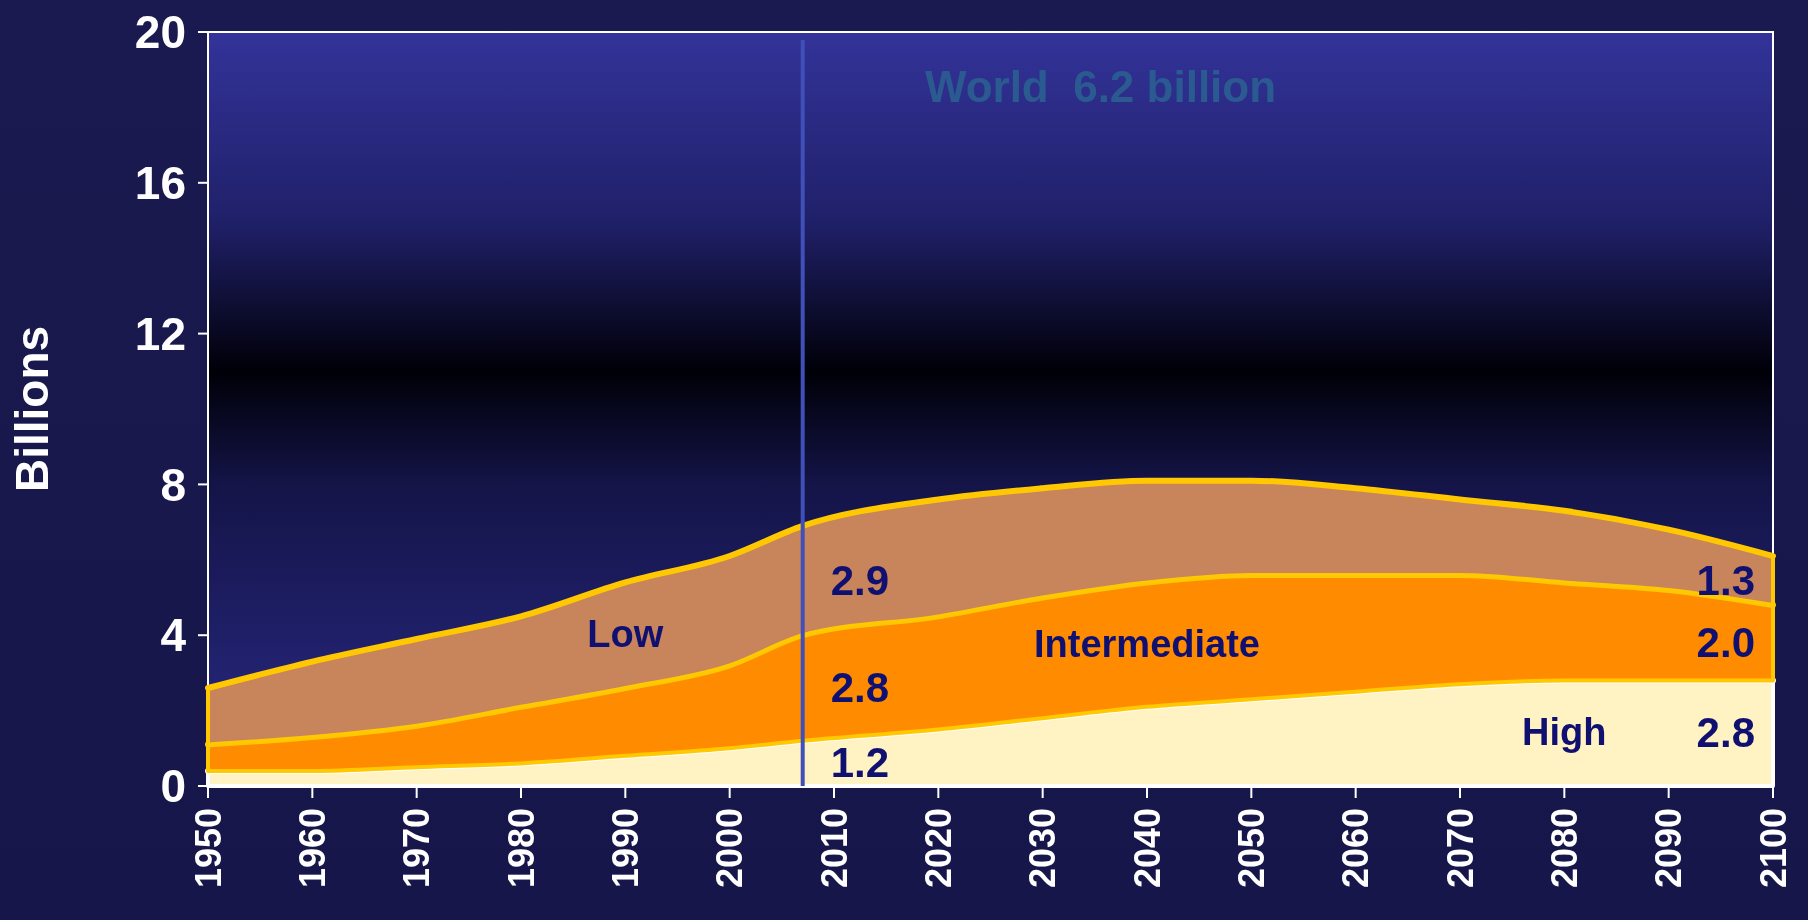 This screenshot has width=1808, height=920. Describe the element at coordinates (1147, 643) in the screenshot. I see `series-label: Intermediate` at that location.